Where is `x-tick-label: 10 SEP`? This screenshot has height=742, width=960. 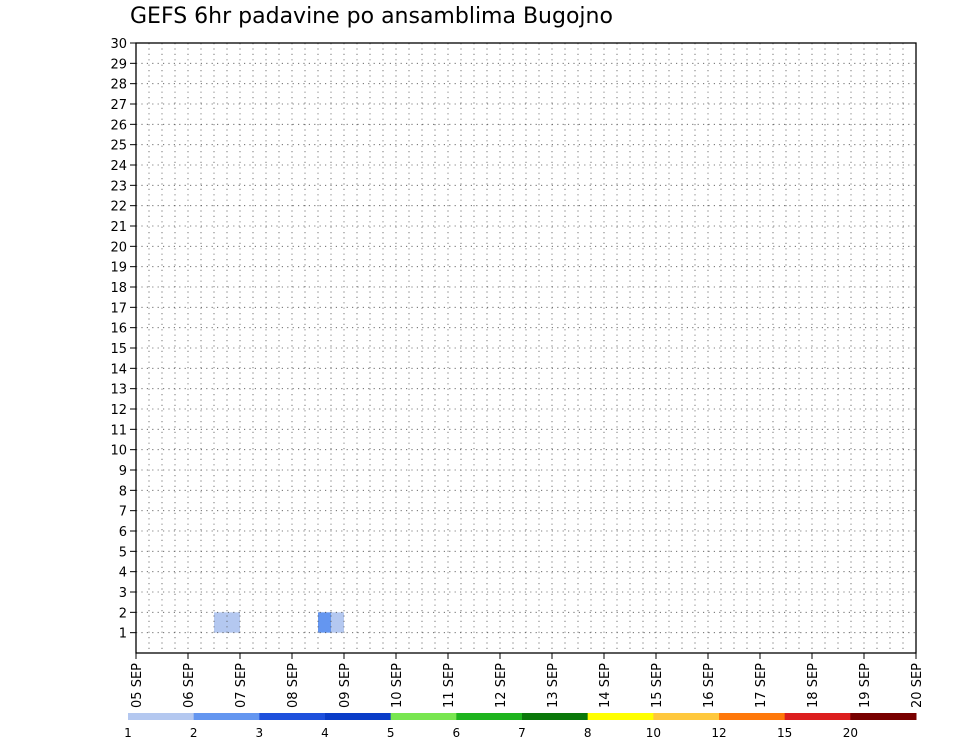 x-tick-label: 10 SEP is located at coordinates (397, 685).